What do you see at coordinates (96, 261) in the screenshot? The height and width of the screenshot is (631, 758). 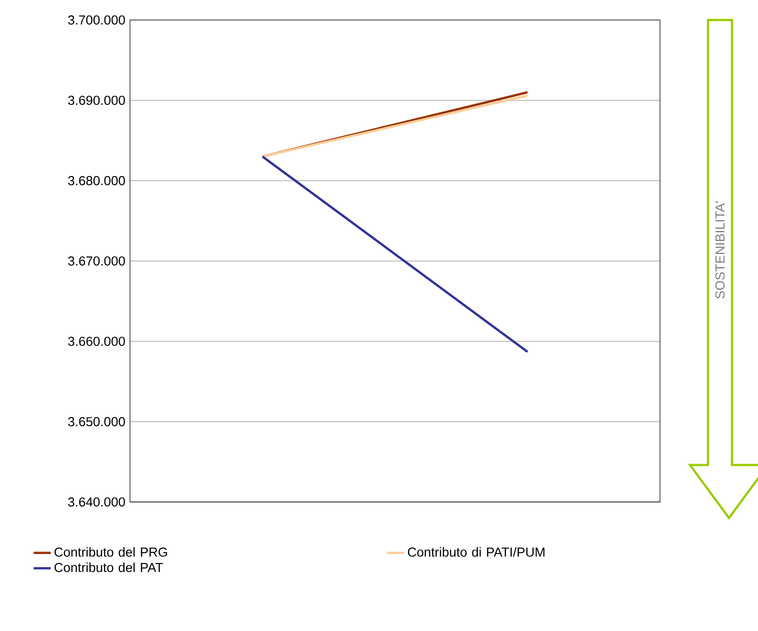 I see `y-tick-label: 3.670.000` at bounding box center [96, 261].